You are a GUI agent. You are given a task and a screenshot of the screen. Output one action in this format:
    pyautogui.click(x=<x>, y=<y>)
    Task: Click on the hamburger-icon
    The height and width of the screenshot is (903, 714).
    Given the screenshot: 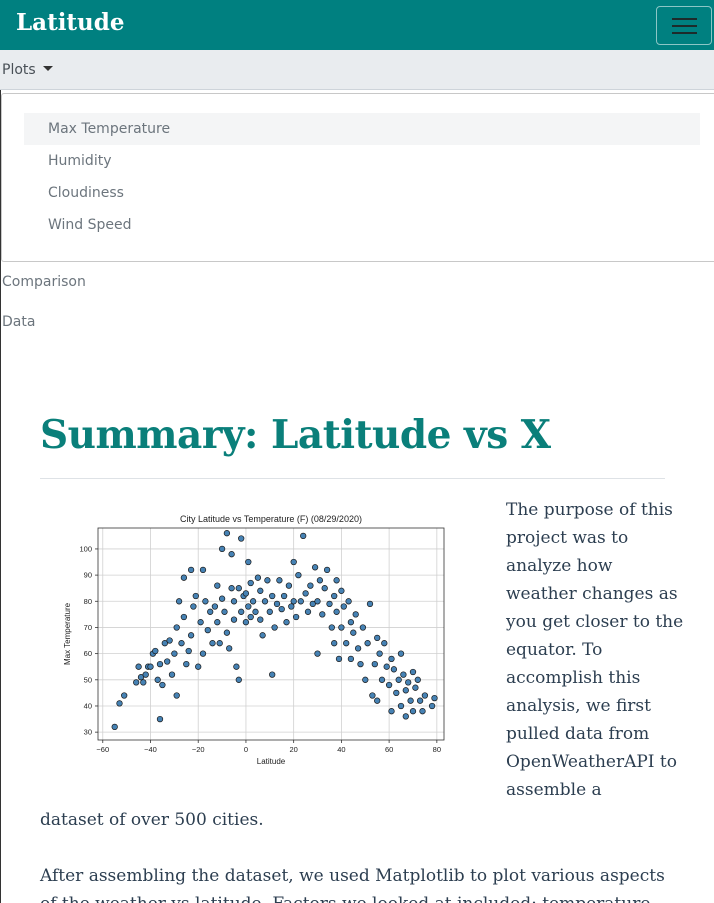 What is the action you would take?
    pyautogui.click(x=684, y=25)
    